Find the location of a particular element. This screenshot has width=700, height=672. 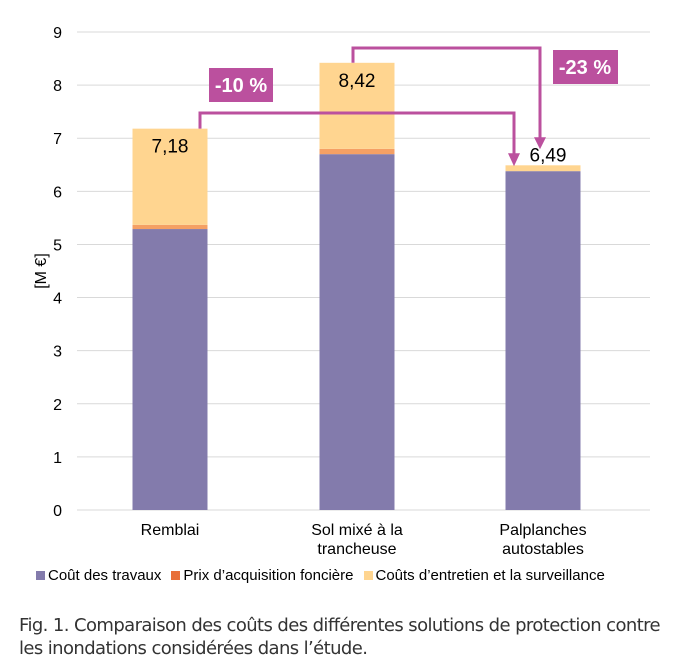

legend-item-foncier: Prix d’acquisition foncière is located at coordinates (262, 575).